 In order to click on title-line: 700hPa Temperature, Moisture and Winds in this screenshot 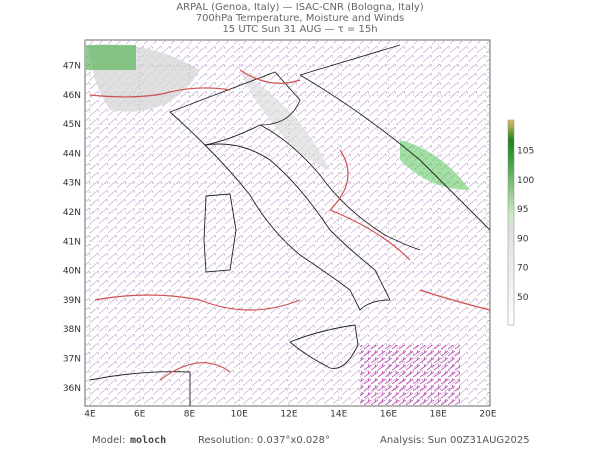, I will do `click(300, 18)`.